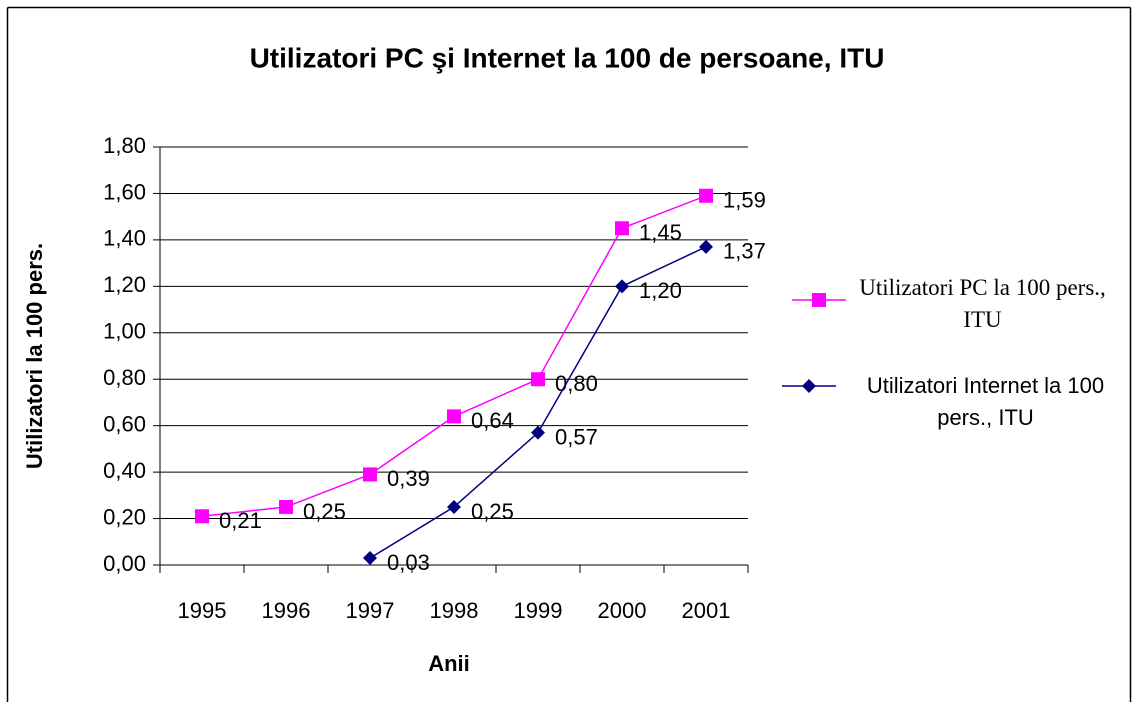 The height and width of the screenshot is (702, 1132). I want to click on data-label: 1,59, so click(744, 200).